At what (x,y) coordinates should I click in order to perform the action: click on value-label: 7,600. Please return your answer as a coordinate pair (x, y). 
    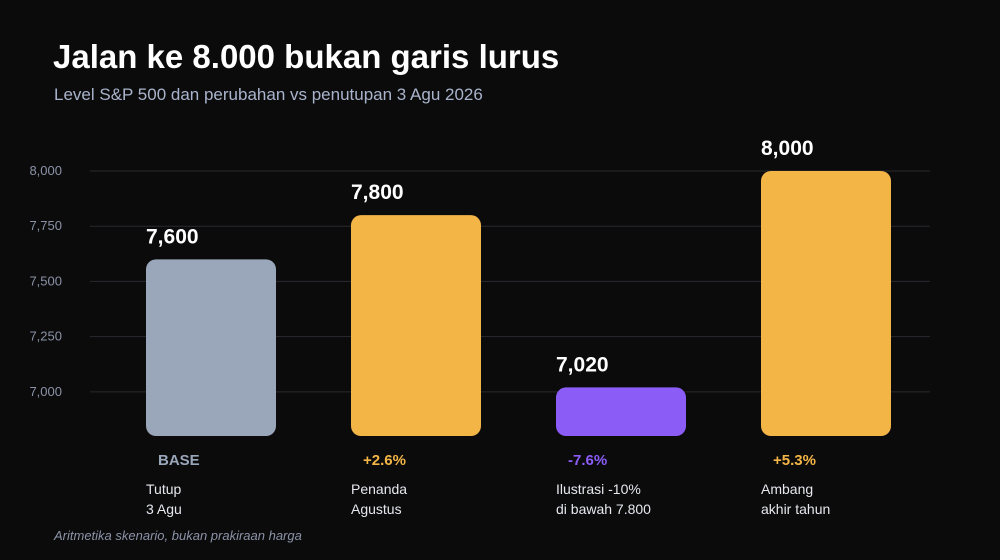
    Looking at the image, I should click on (172, 236).